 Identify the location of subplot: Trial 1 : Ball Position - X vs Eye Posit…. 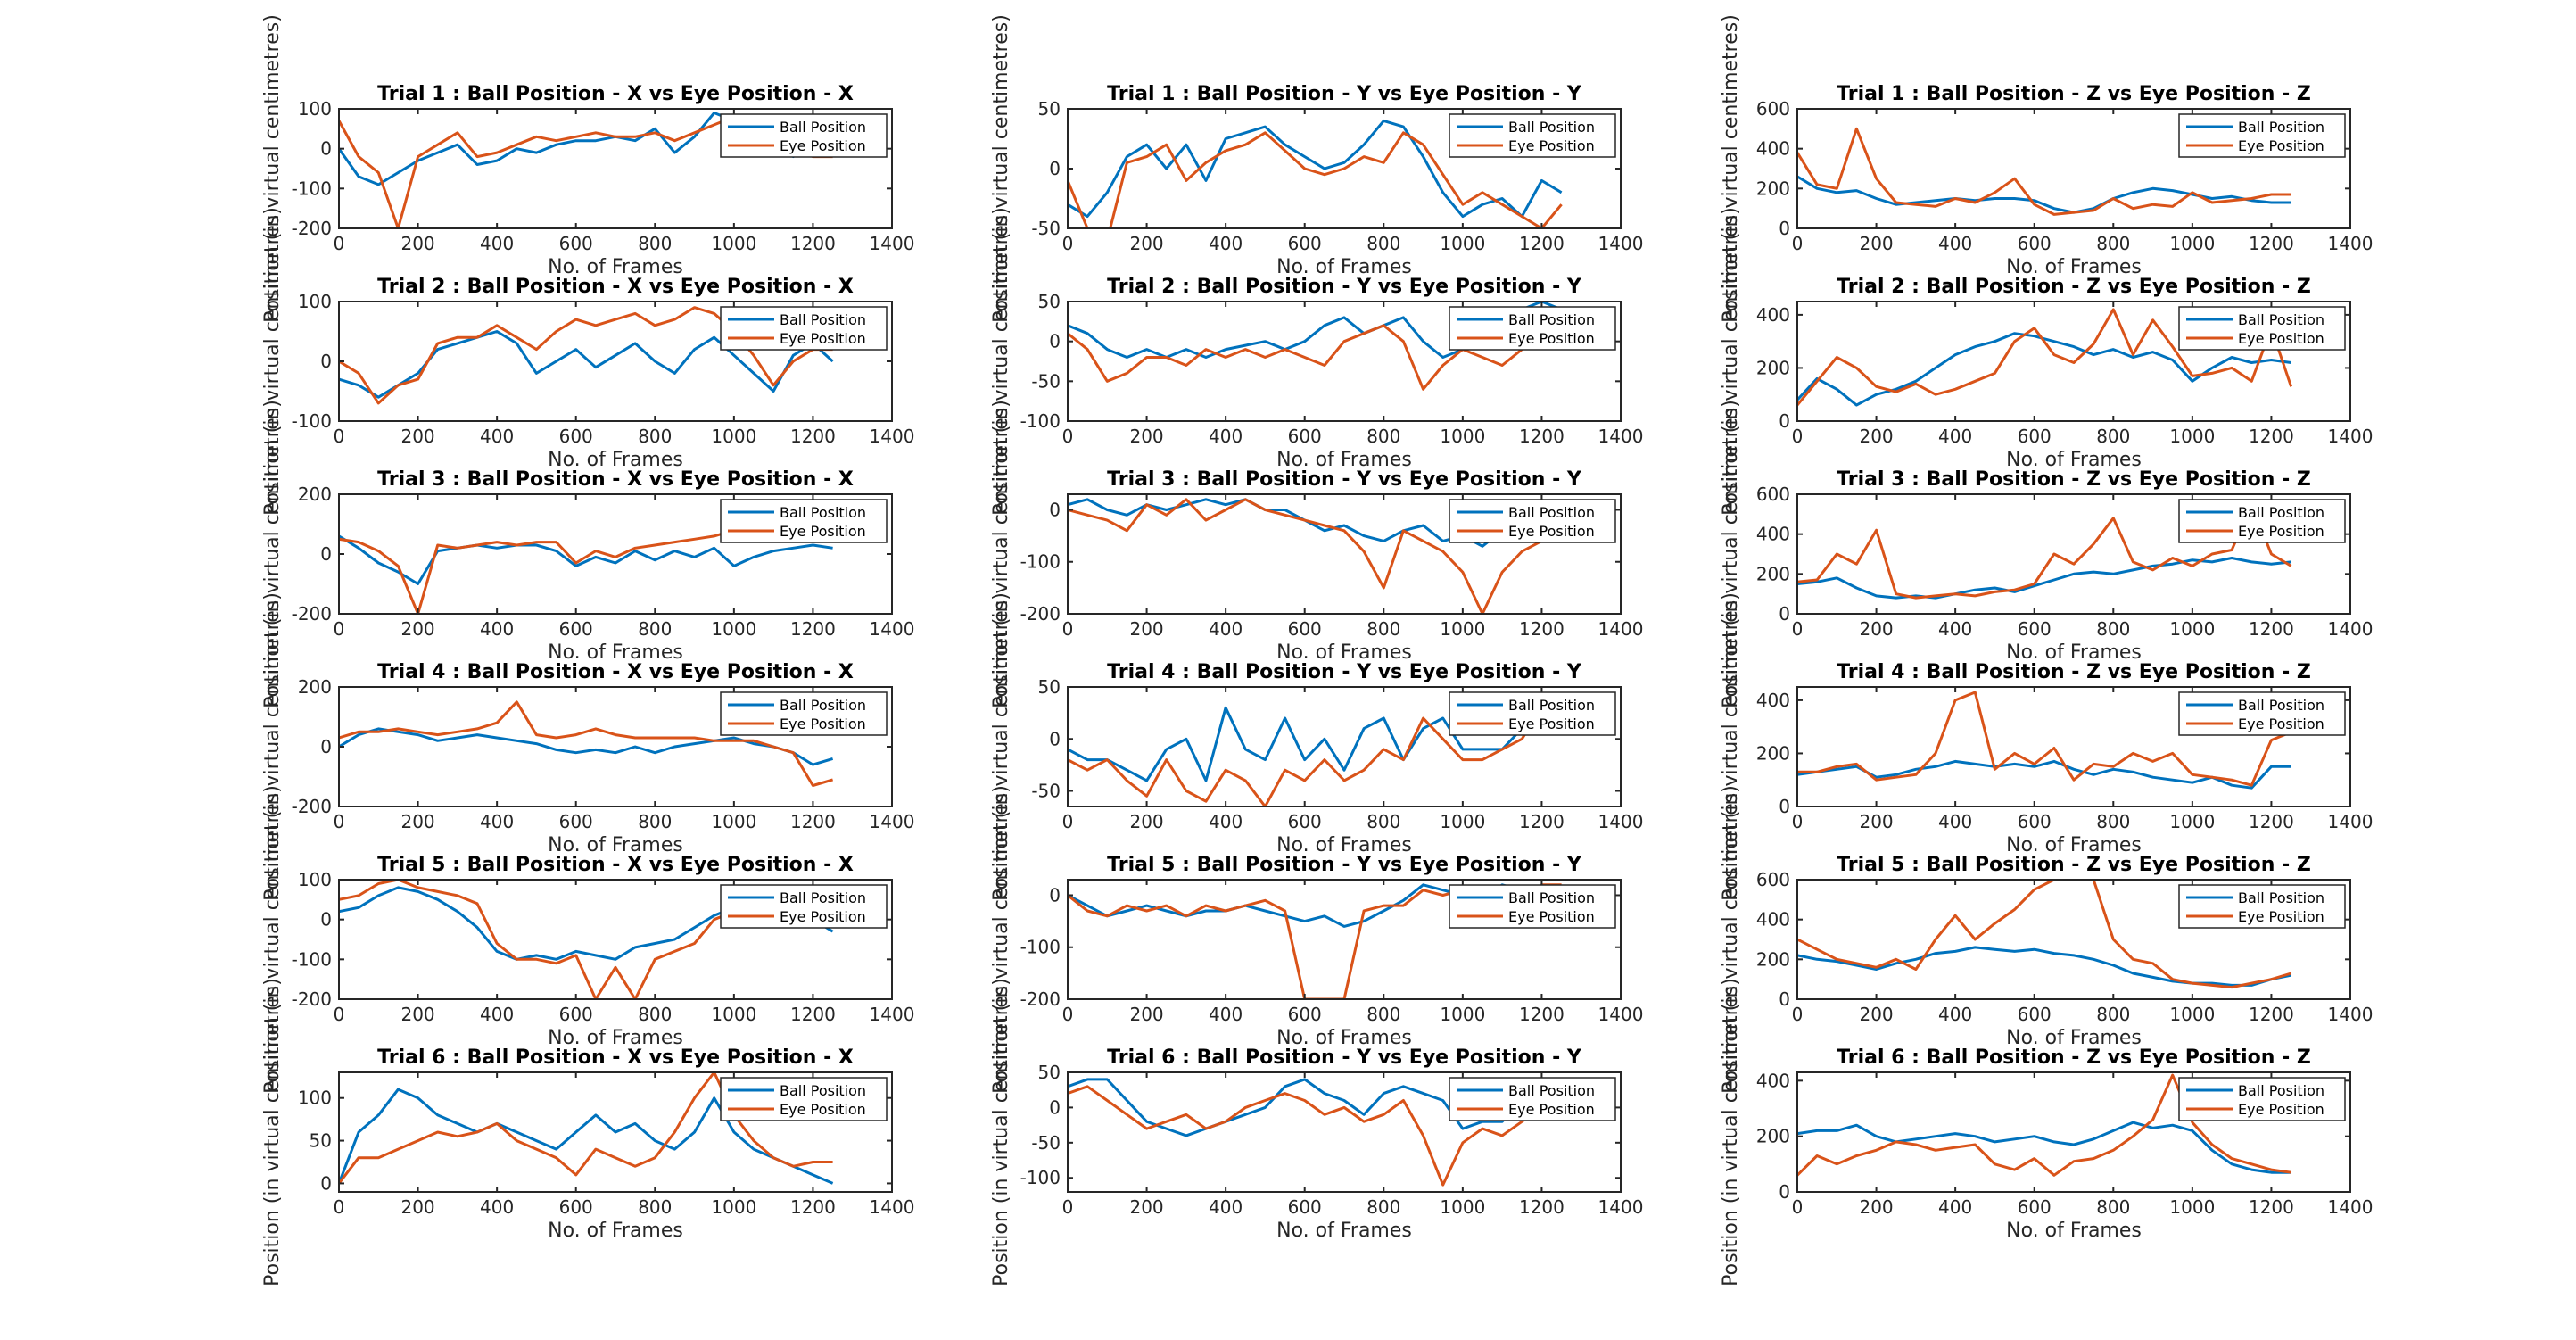
(588, 168).